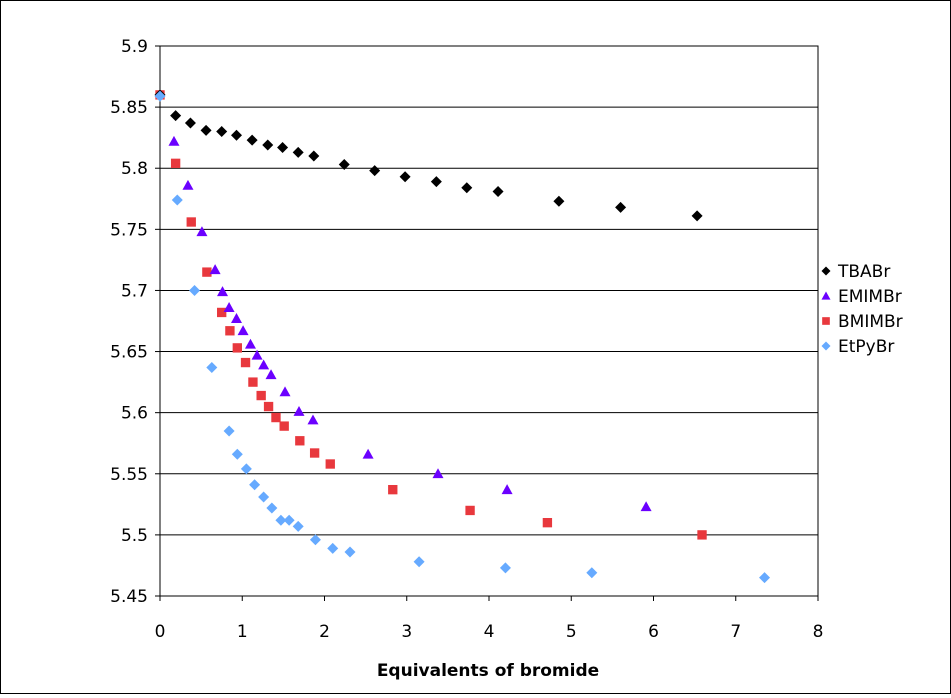 The image size is (951, 698). What do you see at coordinates (134, 291) in the screenshot?
I see `y-tick-label: 5.7` at bounding box center [134, 291].